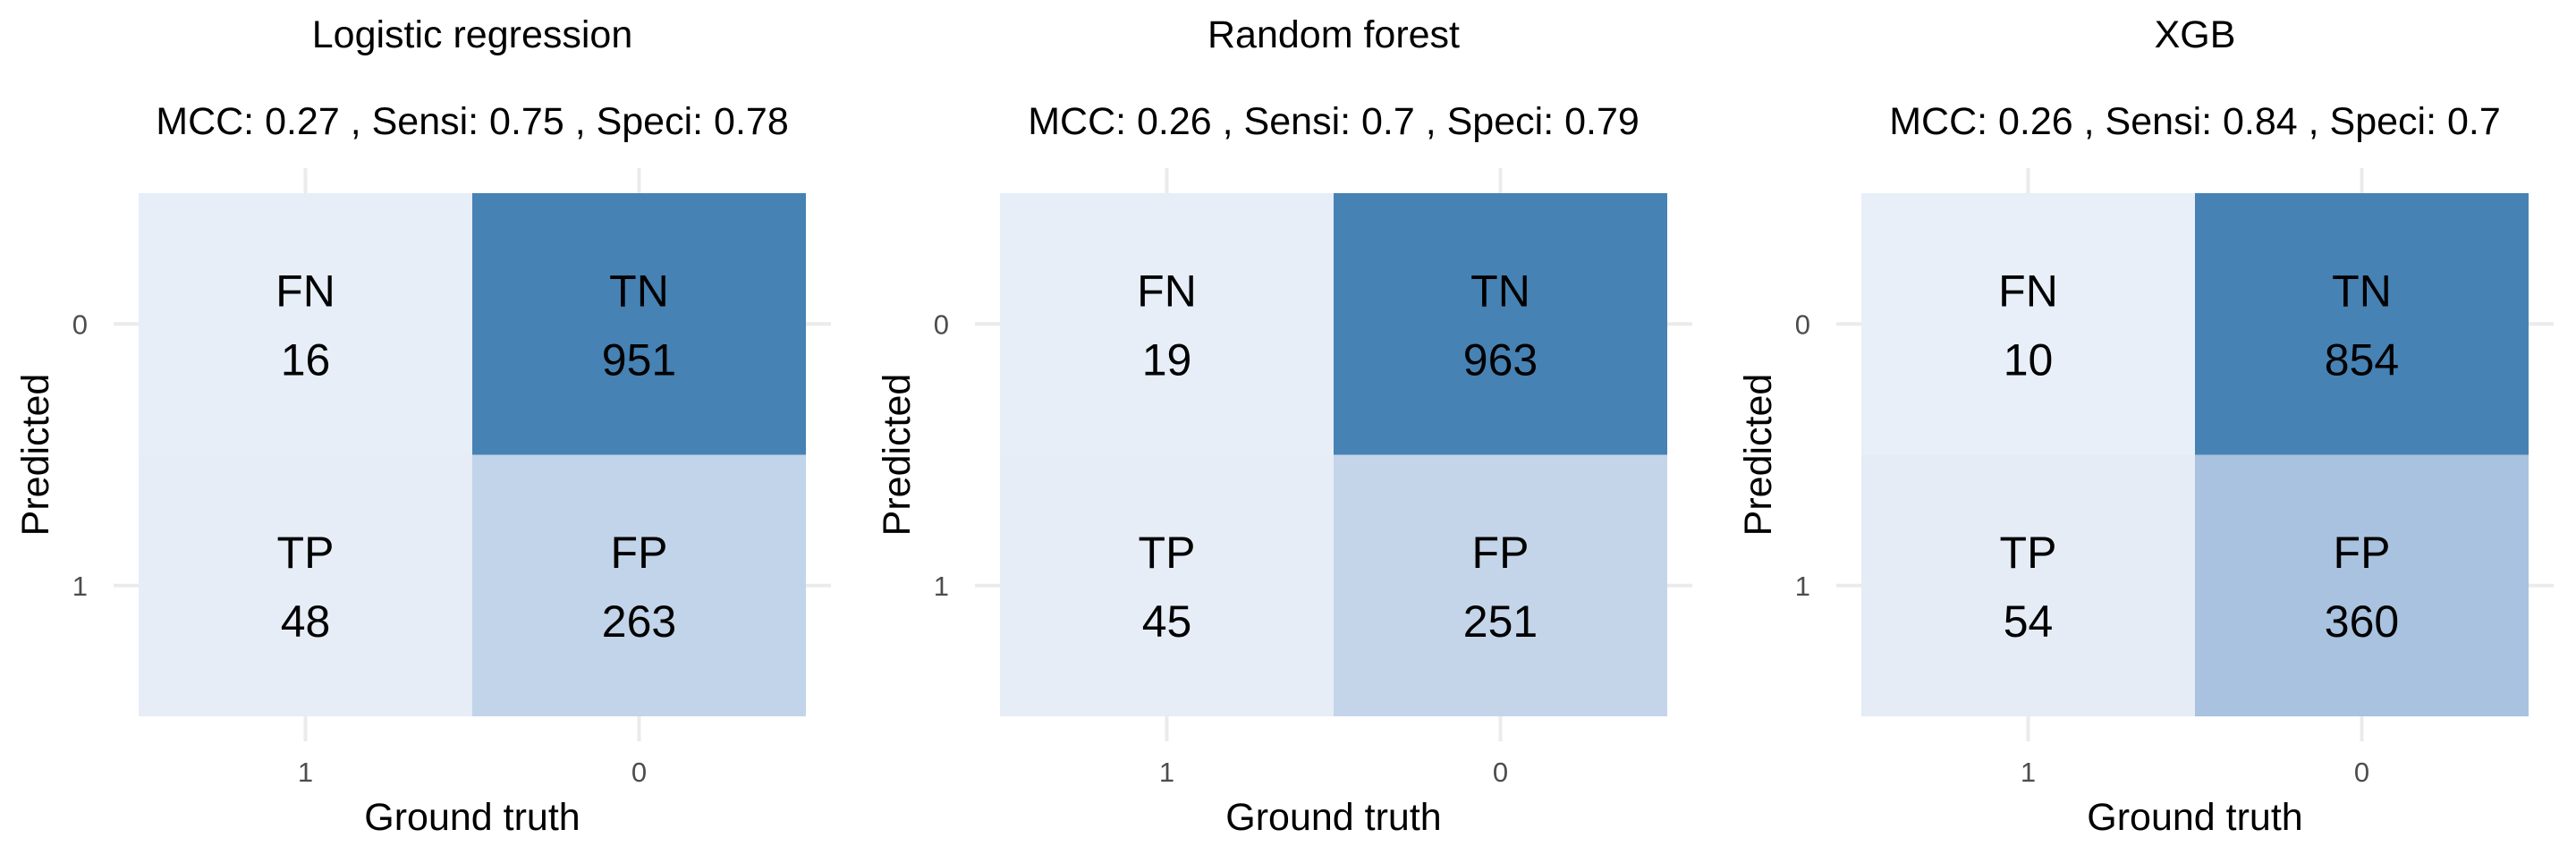  Describe the element at coordinates (2195, 121) in the screenshot. I see `chart-subtitle: MCC: 0.26 , Sensi: 0.84 , Speci: 0.7` at that location.